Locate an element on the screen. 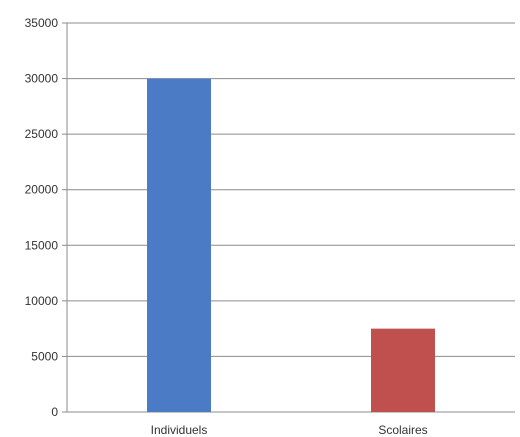 The image size is (520, 437). bar-scolaires is located at coordinates (403, 370).